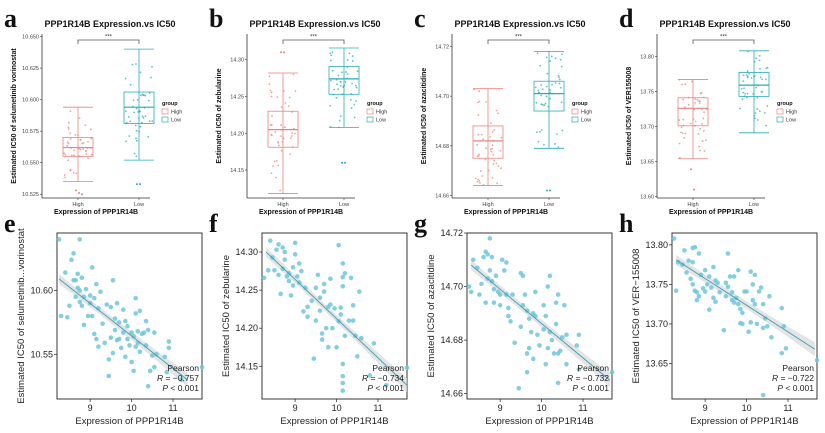  I want to click on y-axis-label: Estimated IC50 of zebularine, so click(219, 115).